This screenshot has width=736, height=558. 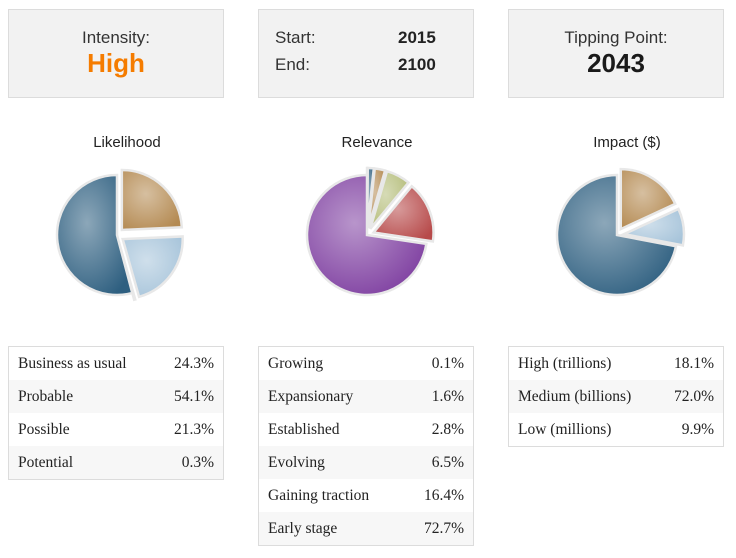 I want to click on impact-pie-chart, so click(x=620, y=232).